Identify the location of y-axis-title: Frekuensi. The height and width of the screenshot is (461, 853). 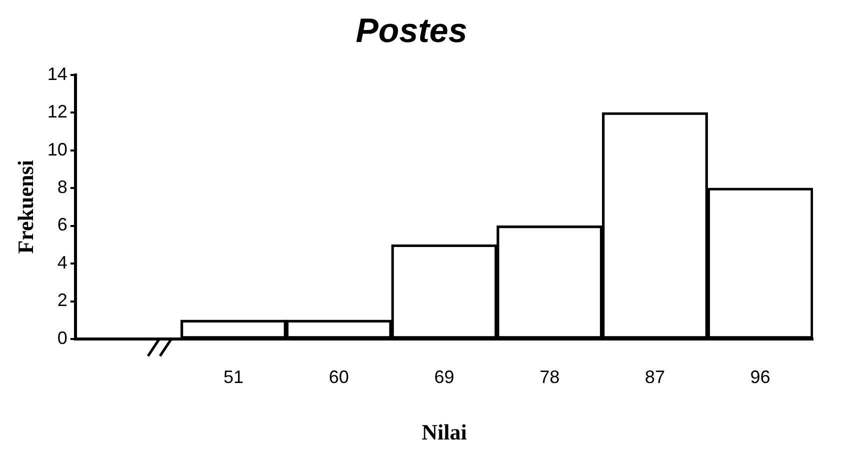
(25, 207).